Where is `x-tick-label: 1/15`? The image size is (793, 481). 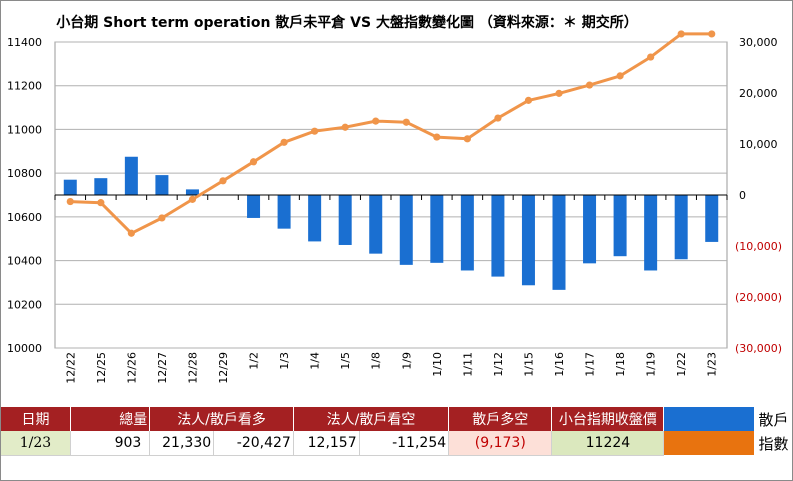 x-tick-label: 1/15 is located at coordinates (528, 364).